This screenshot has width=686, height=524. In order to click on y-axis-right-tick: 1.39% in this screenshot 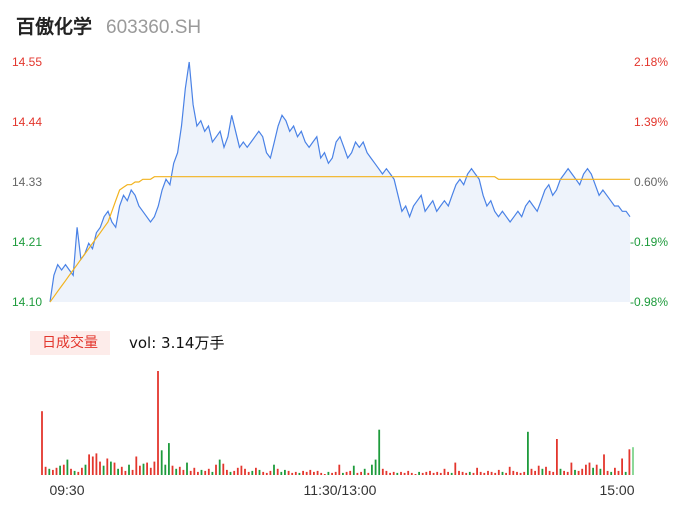, I will do `click(651, 122)`.